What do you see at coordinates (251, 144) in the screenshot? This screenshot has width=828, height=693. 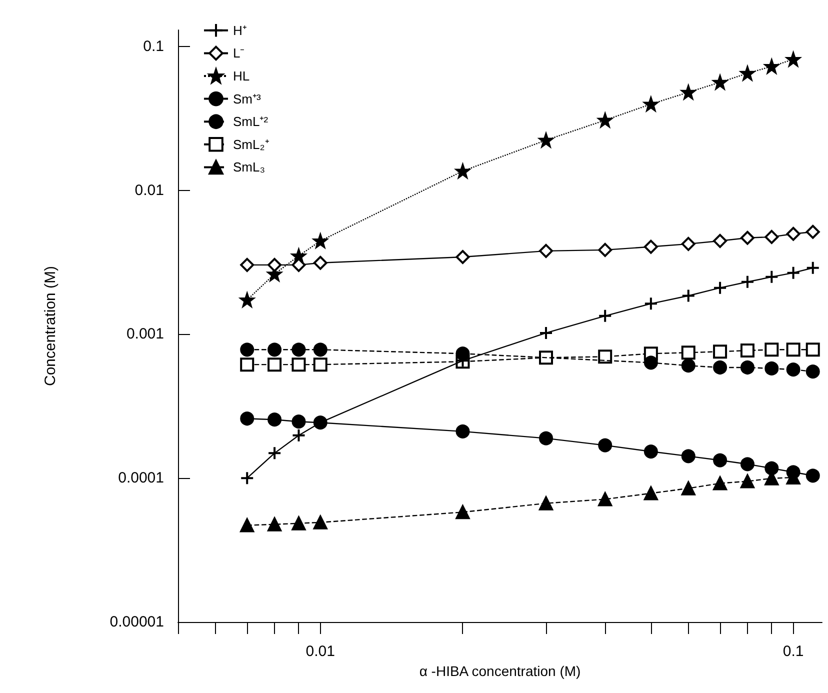 I see `legend-label: SmL₂⁺` at bounding box center [251, 144].